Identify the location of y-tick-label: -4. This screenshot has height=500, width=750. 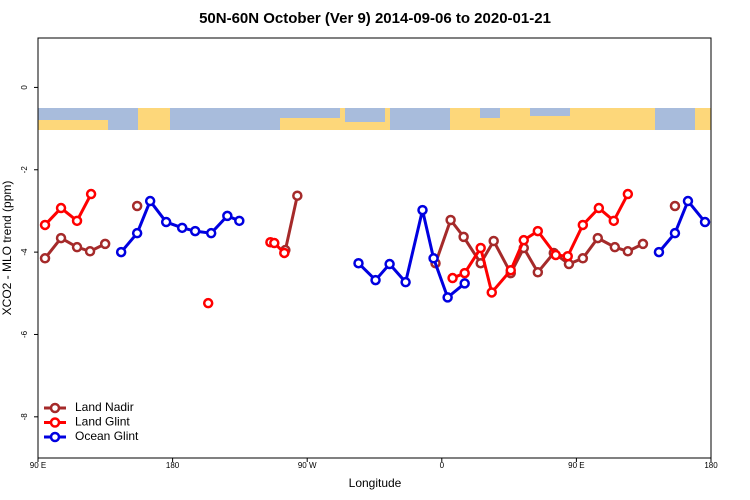
(24, 252).